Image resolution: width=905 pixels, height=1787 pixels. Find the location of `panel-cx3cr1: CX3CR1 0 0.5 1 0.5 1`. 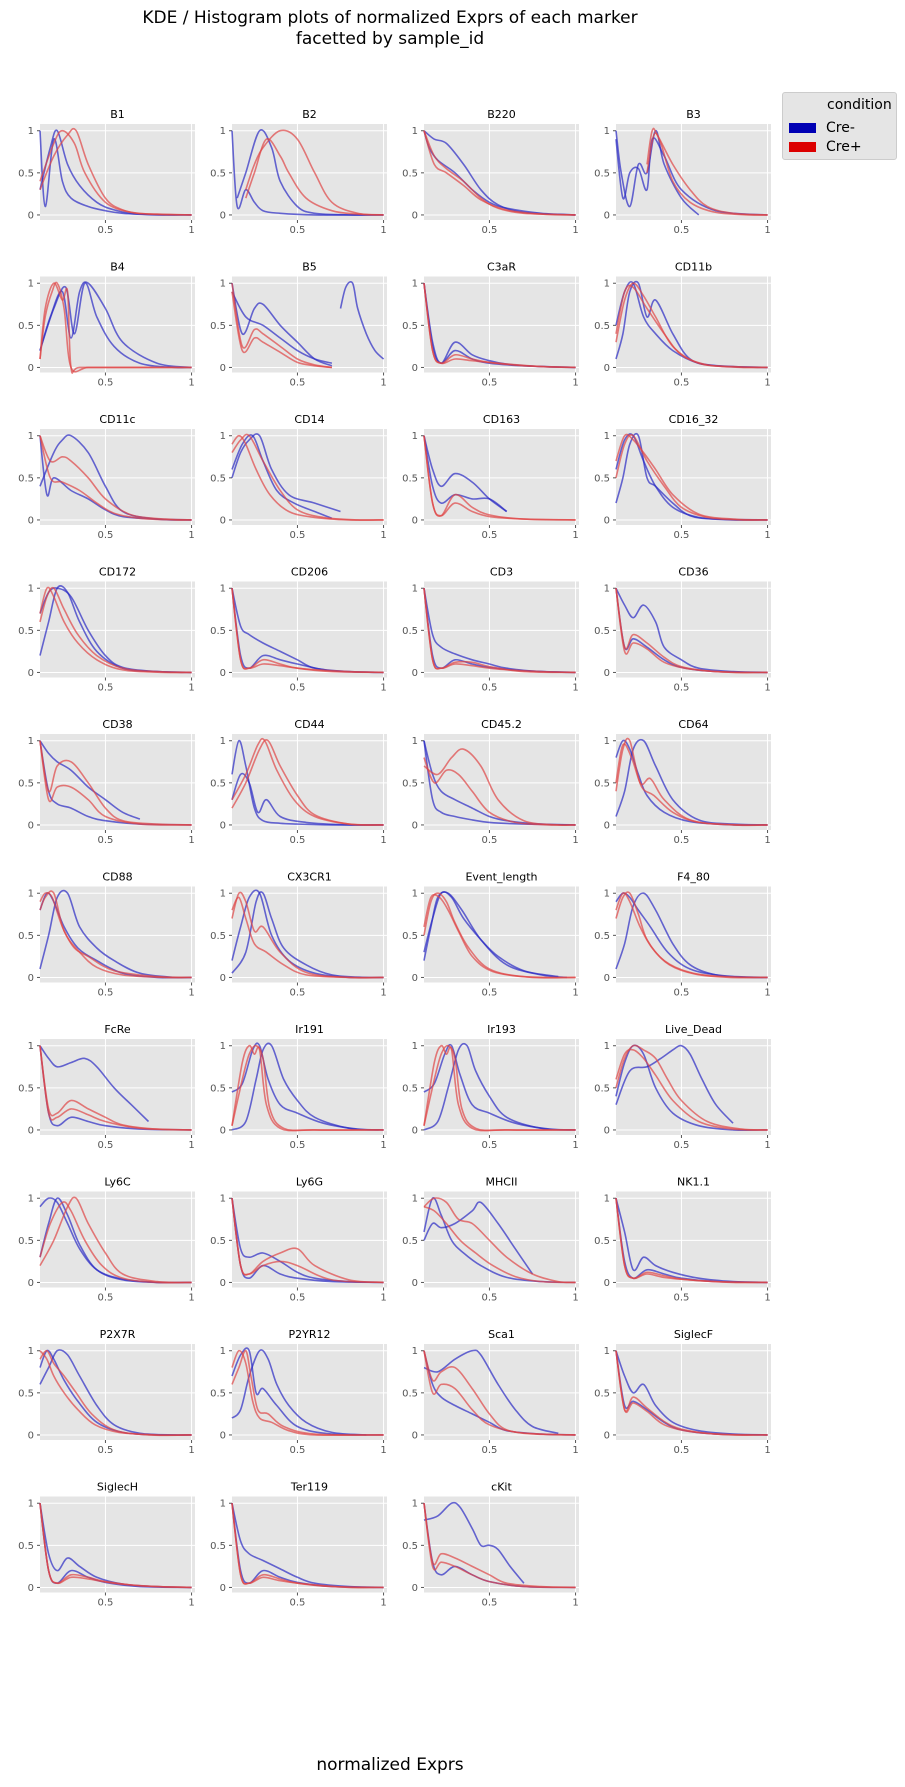

panel-cx3cr1: CX3CR1 0 0.5 1 0.5 1 is located at coordinates (298, 935).